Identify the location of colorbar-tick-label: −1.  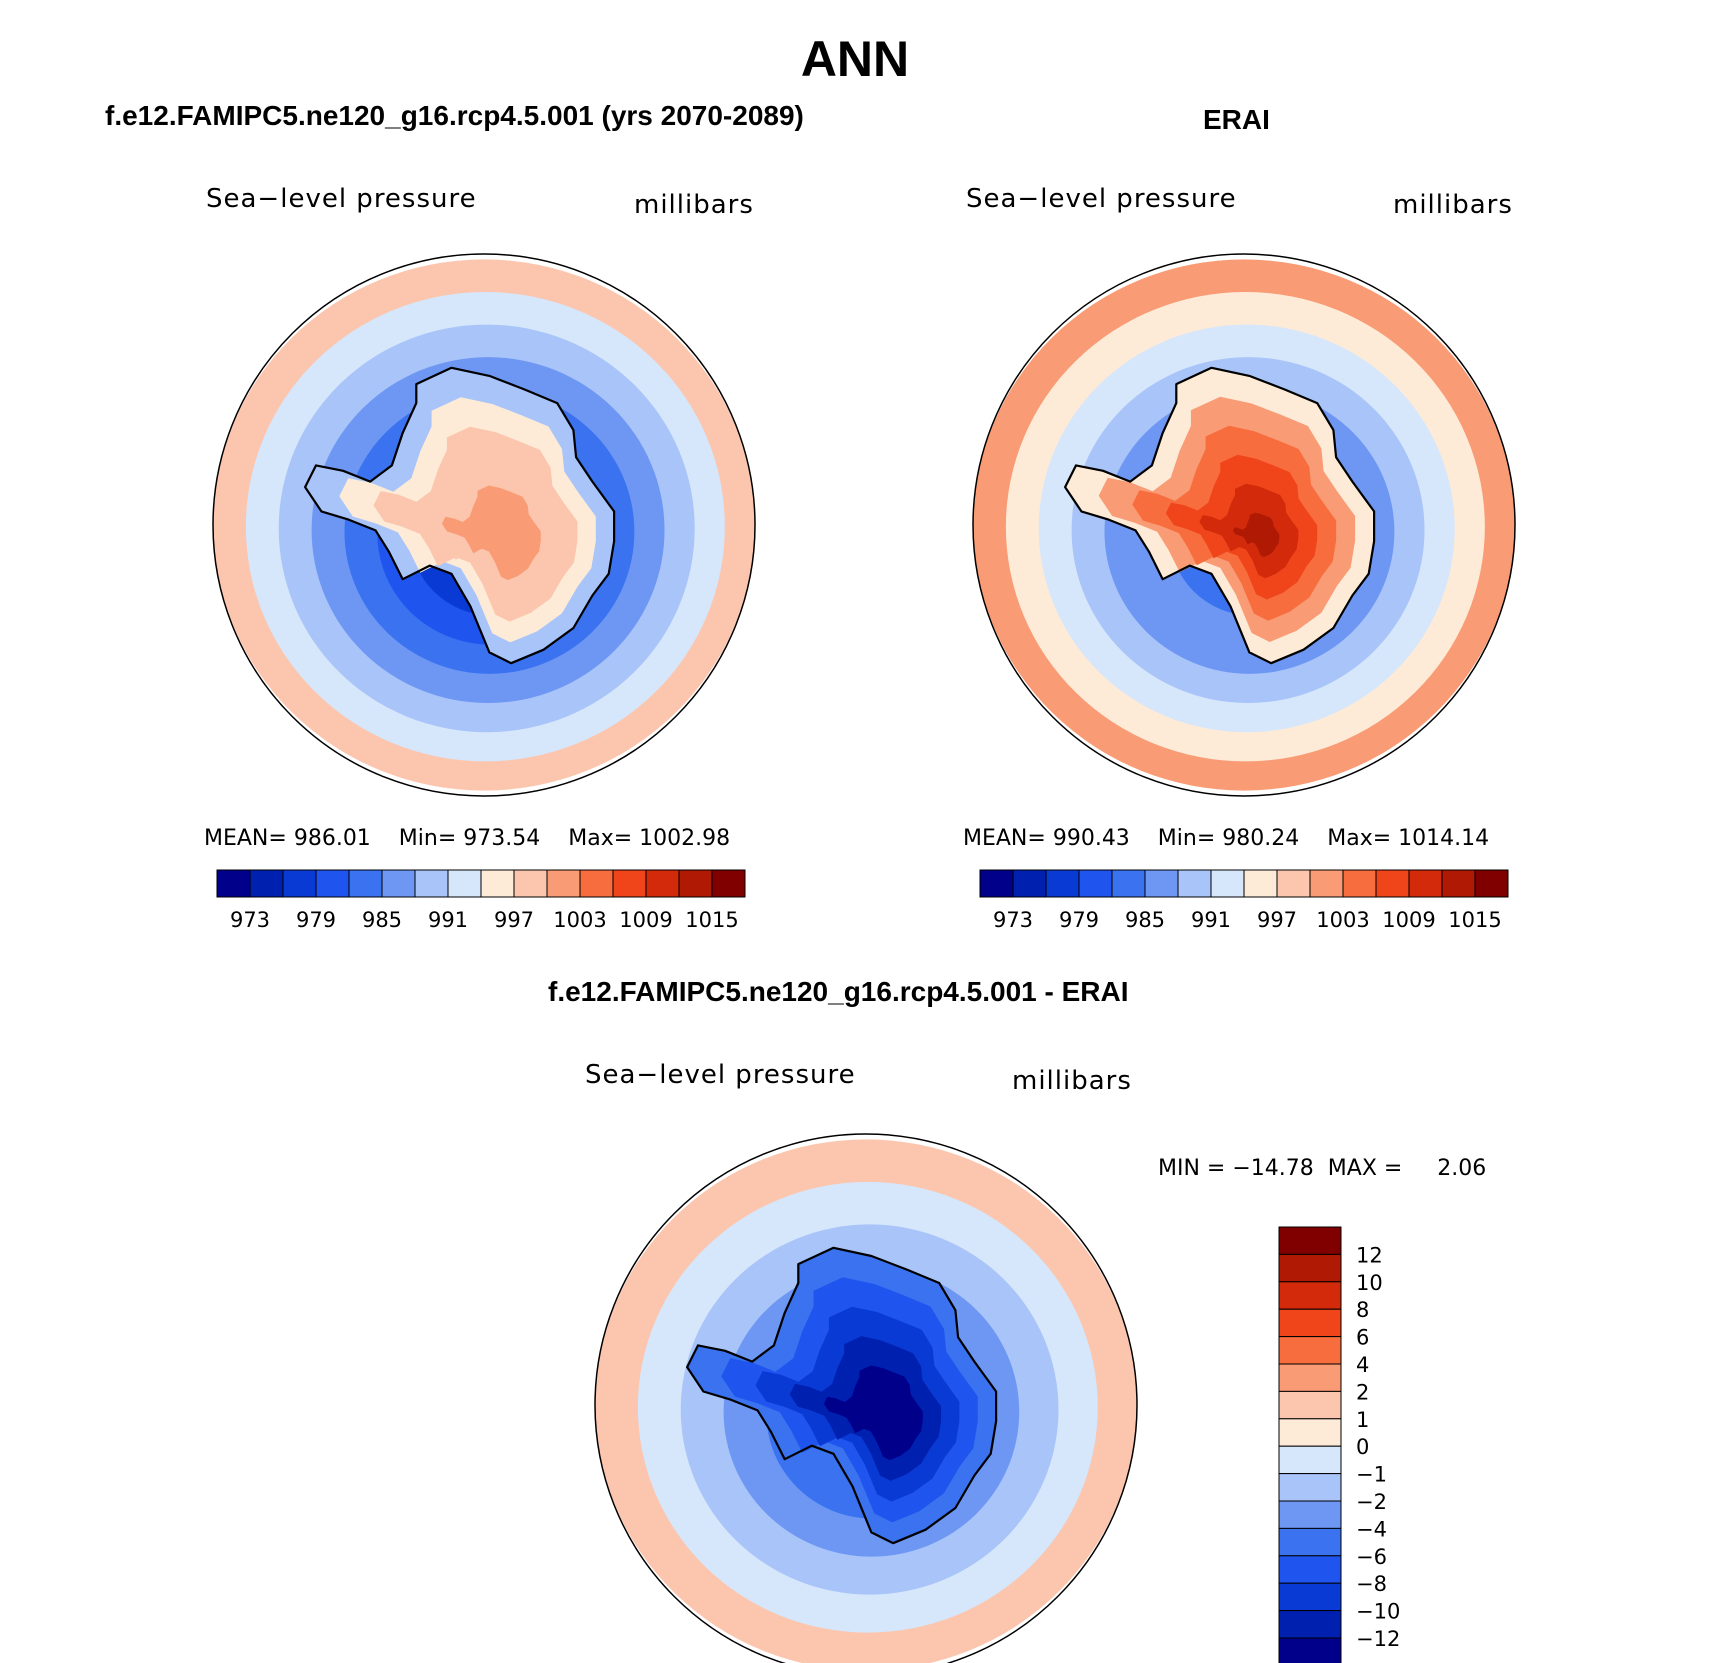
(1371, 1475).